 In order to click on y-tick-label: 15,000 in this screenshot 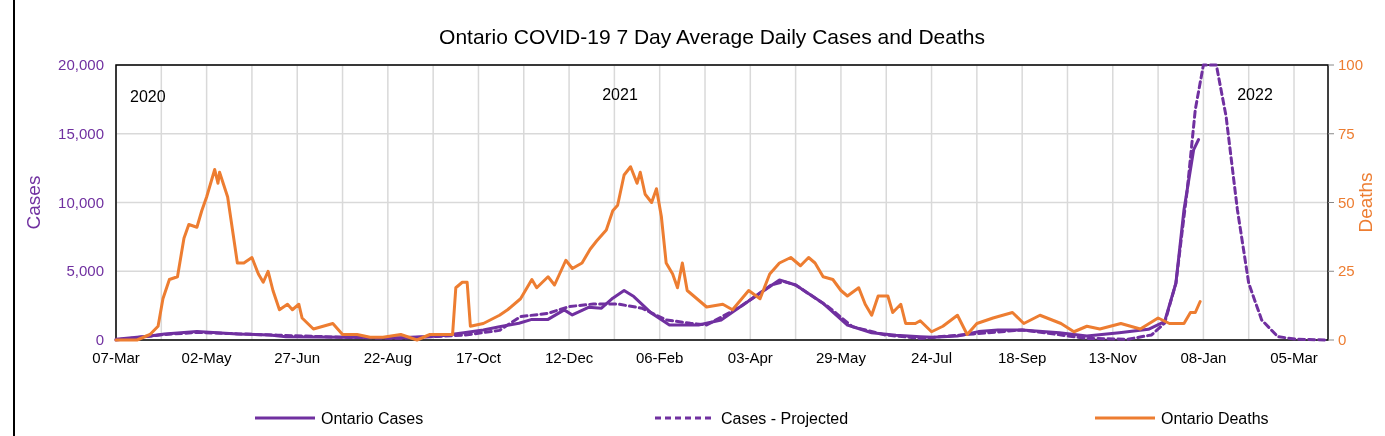, I will do `click(81, 133)`.